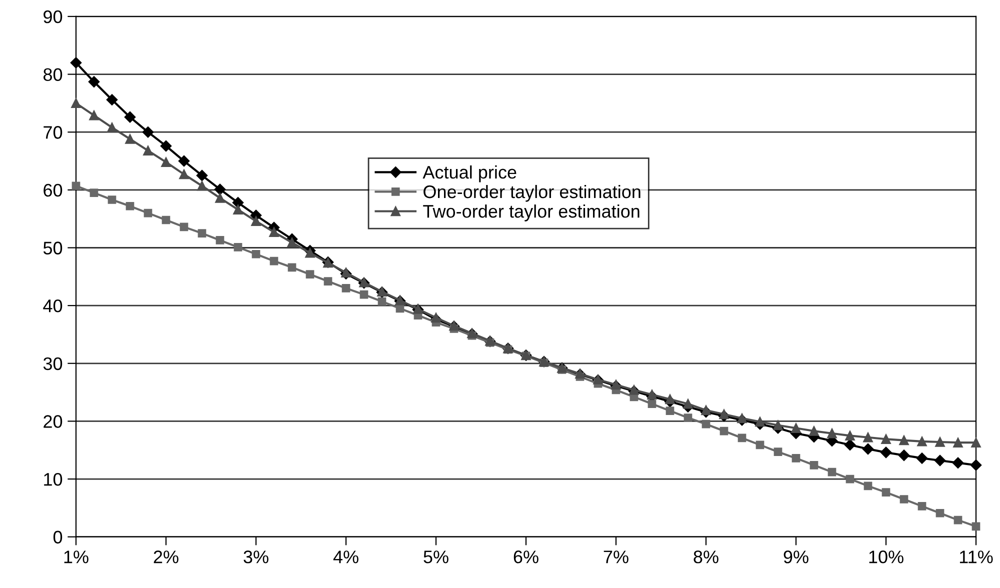 Image resolution: width=1000 pixels, height=588 pixels. Describe the element at coordinates (345, 557) in the screenshot. I see `x-tick-label: 4%` at that location.